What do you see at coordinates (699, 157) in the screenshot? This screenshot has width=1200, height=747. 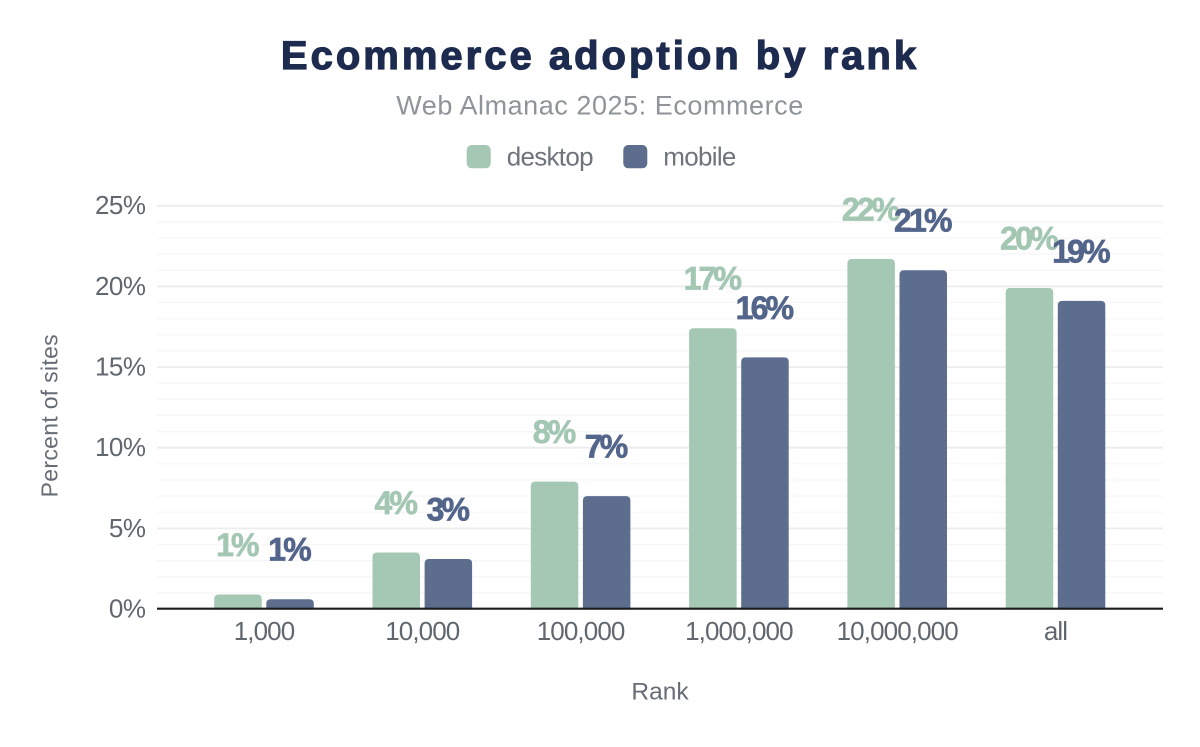 I see `svg-text: mobile` at bounding box center [699, 157].